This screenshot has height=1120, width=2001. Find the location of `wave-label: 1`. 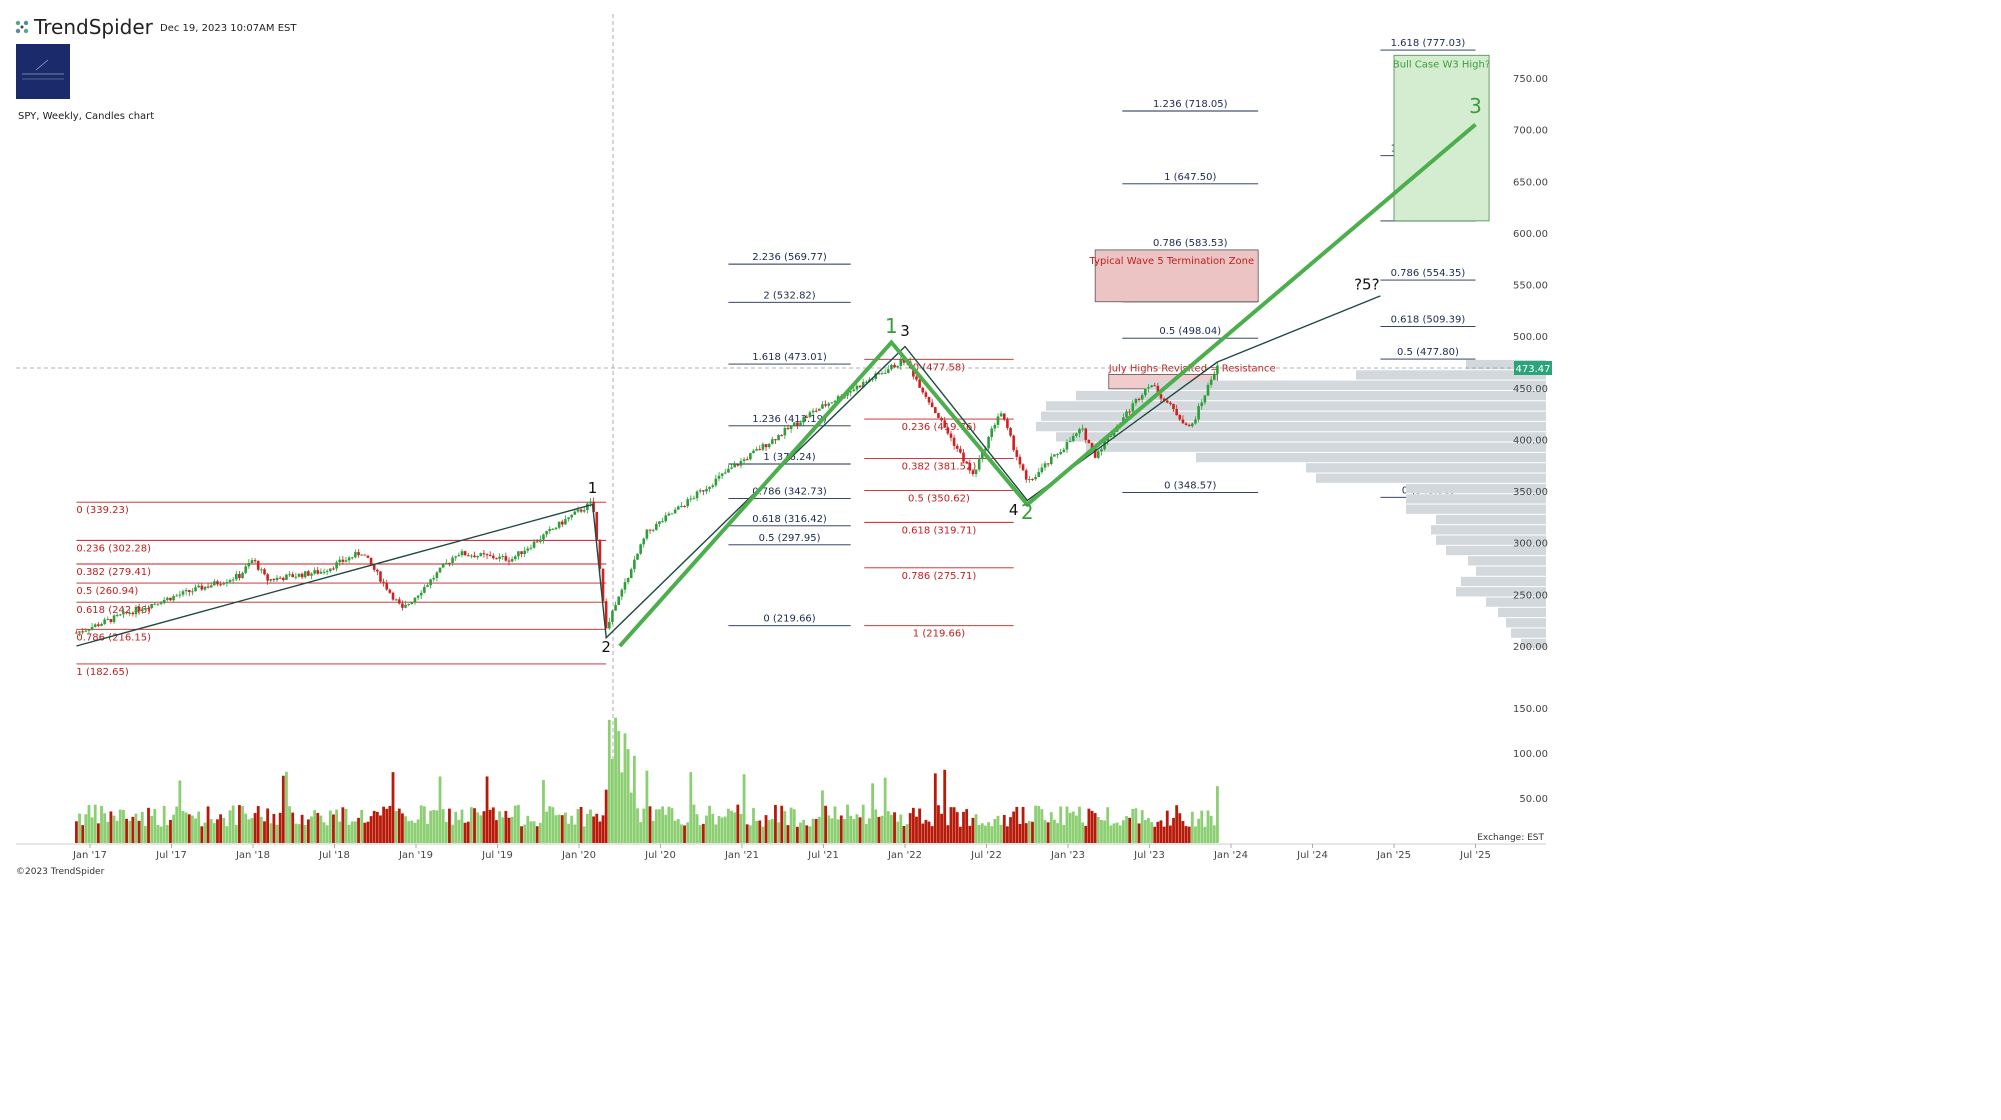

wave-label: 1 is located at coordinates (891, 326).